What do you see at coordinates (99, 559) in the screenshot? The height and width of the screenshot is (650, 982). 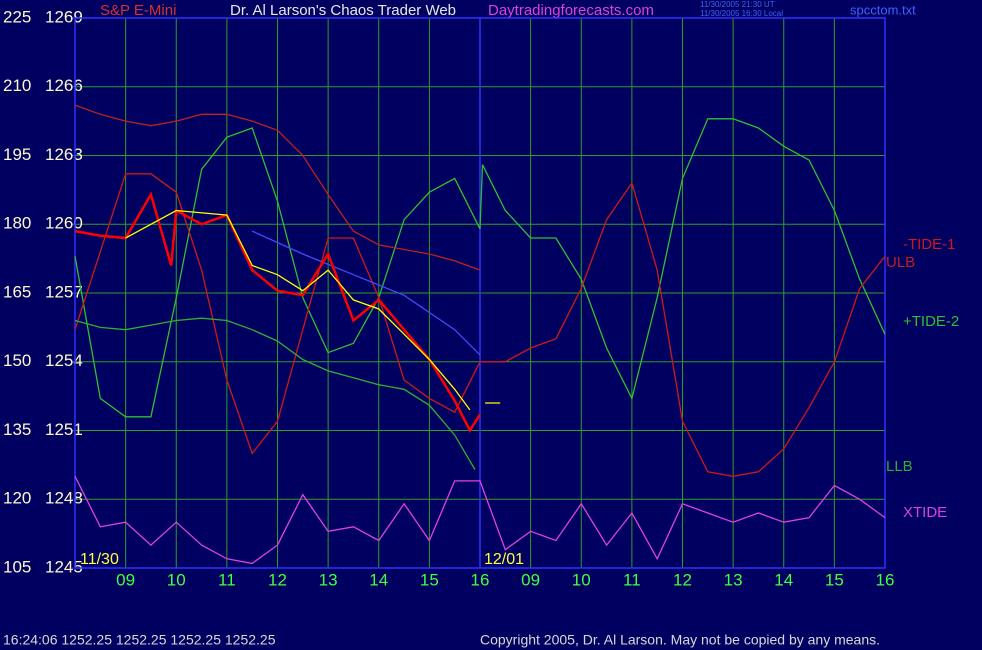 I see `date-label: 11/30` at bounding box center [99, 559].